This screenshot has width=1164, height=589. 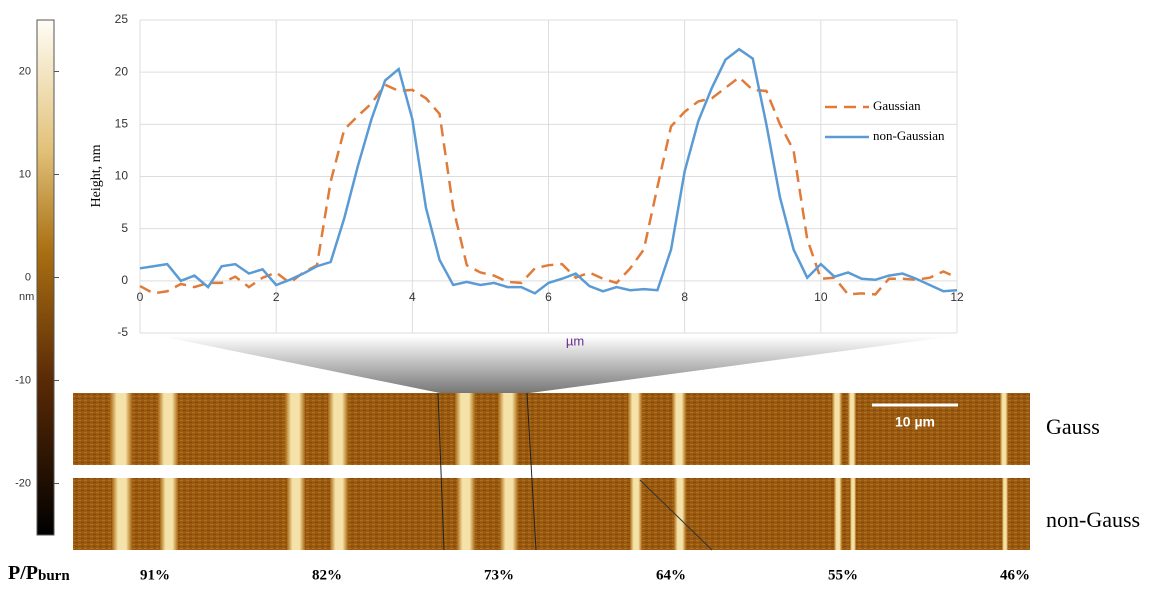 I want to click on afm-gauss, so click(x=551, y=429).